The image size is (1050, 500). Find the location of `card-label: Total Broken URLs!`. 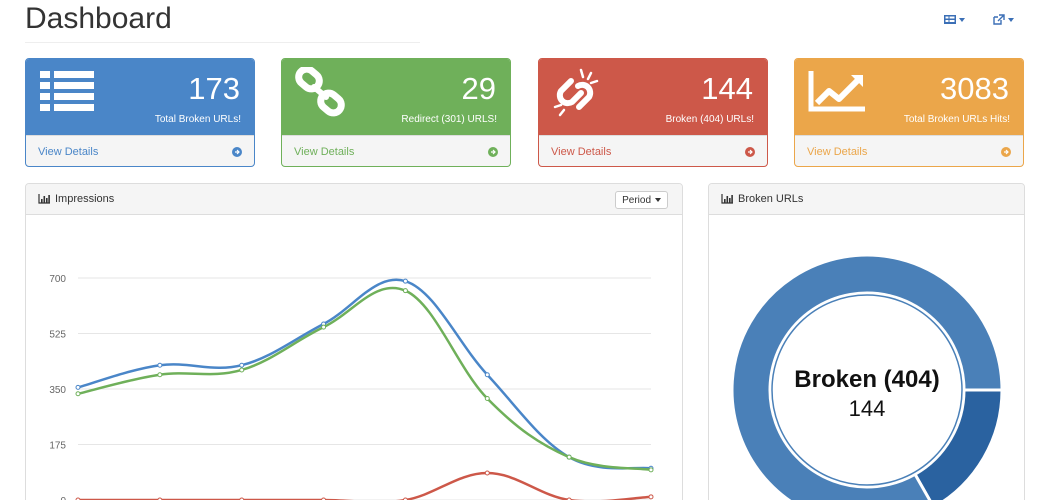

card-label: Total Broken URLs! is located at coordinates (197, 119).